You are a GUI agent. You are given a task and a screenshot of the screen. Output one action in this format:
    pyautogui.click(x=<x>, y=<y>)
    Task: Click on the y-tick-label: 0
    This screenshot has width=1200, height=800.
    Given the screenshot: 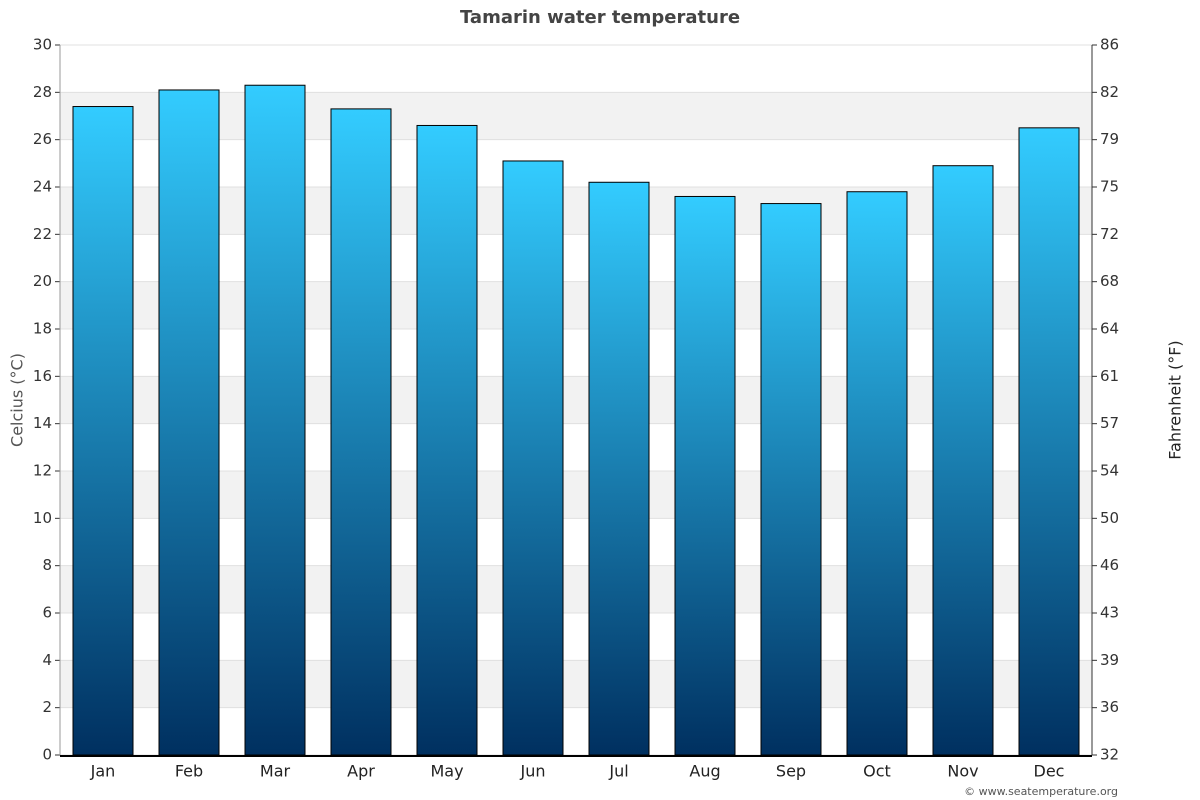 What is the action you would take?
    pyautogui.click(x=47, y=755)
    